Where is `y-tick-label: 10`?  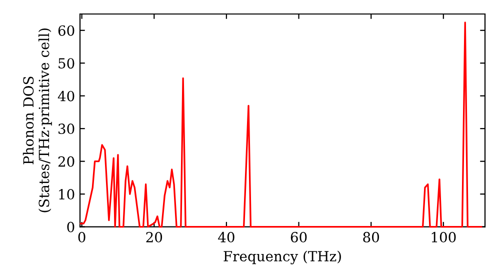 y-tick-label: 10 is located at coordinates (66, 194).